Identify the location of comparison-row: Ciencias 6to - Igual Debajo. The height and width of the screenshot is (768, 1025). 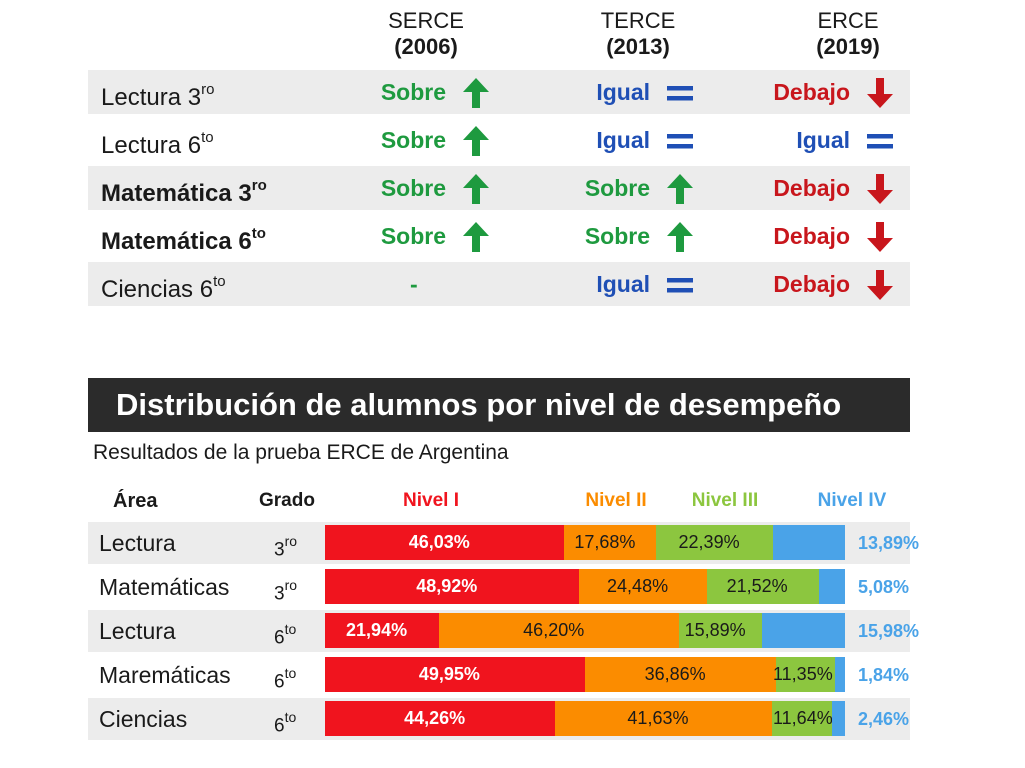
(499, 284).